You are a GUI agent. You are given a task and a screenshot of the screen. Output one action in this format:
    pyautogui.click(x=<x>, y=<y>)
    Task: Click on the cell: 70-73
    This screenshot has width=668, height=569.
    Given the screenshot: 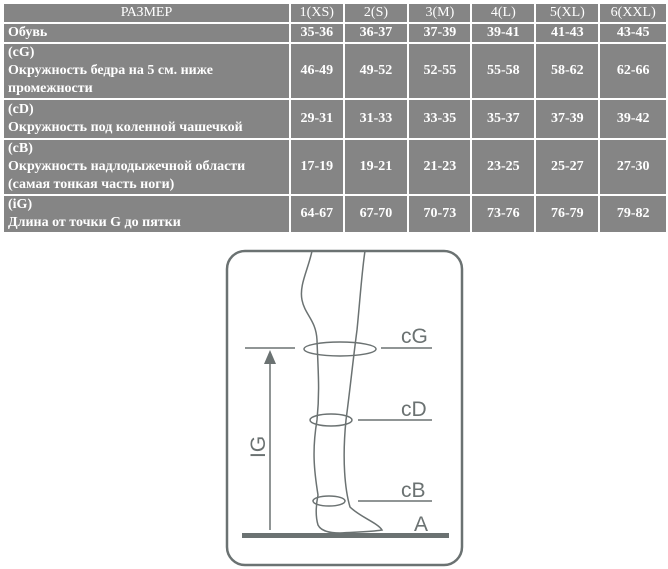 What is the action you would take?
    pyautogui.click(x=440, y=214)
    